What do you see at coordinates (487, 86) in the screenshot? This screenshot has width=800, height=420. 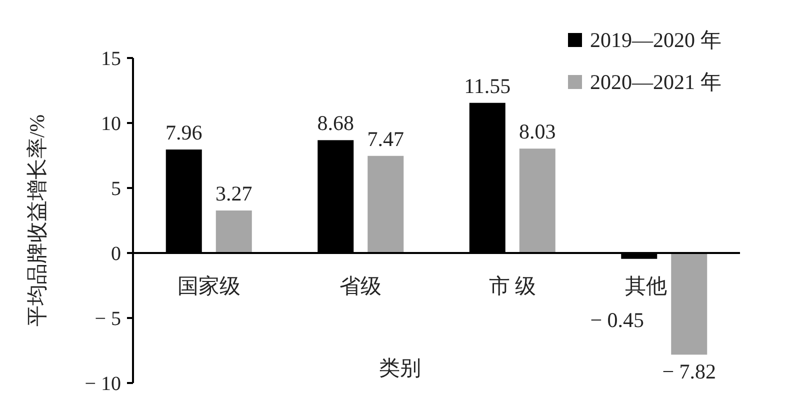 I see `data-label: 11.55` at bounding box center [487, 86].